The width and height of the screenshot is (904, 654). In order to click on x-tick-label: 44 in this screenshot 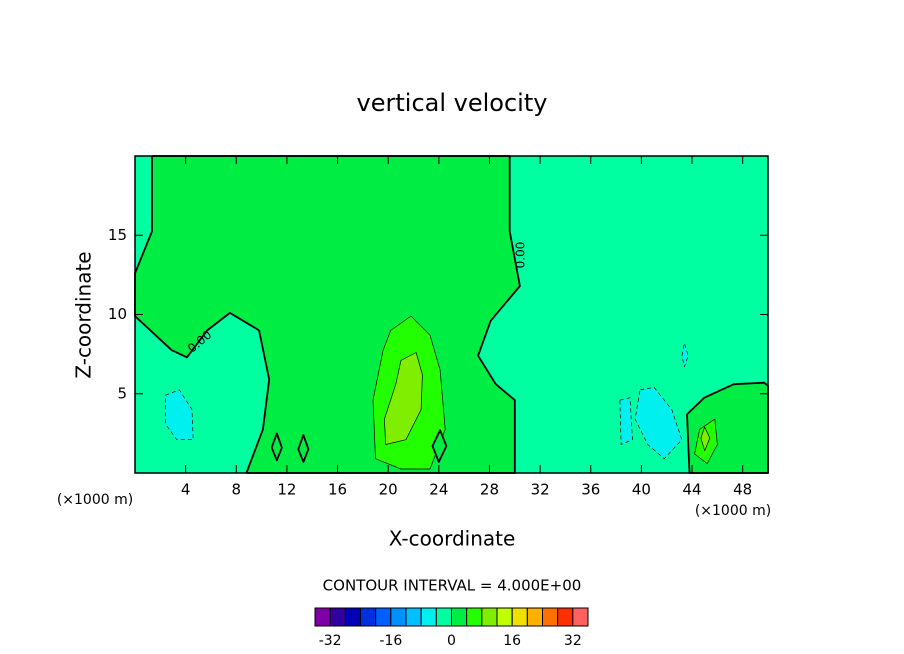, I will do `click(691, 490)`.